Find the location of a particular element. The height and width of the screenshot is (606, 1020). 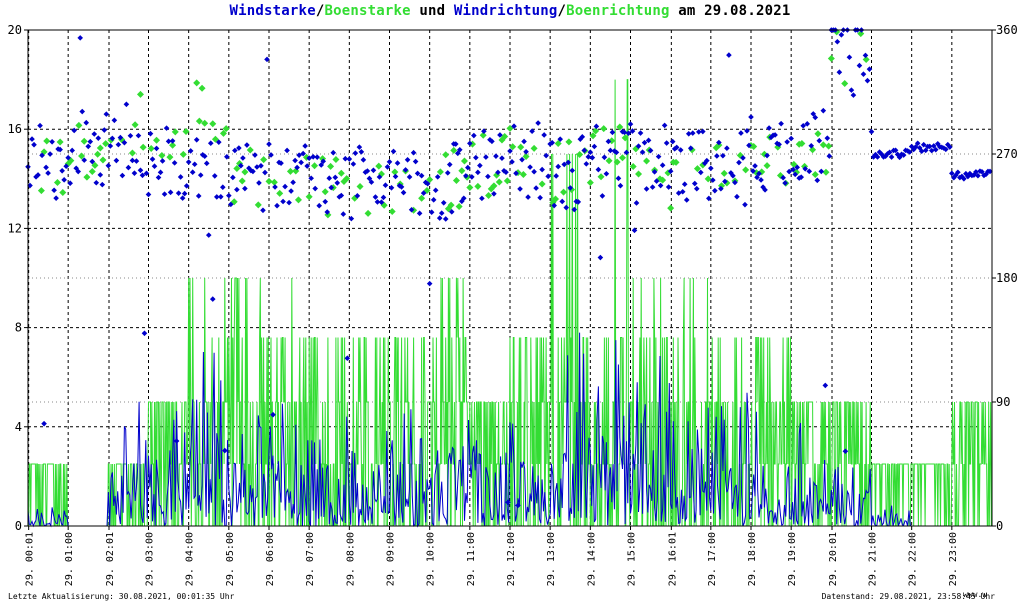

x-tick-label: 29. 20:01 is located at coordinates (833, 559).